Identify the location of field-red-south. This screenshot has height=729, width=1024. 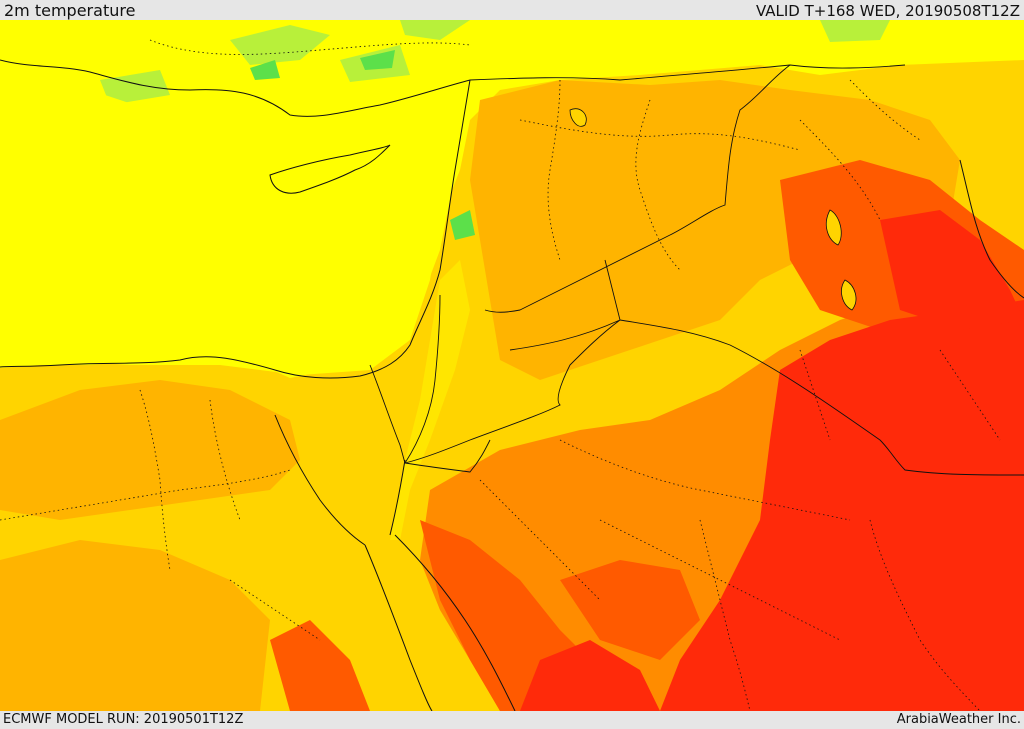
(590, 675).